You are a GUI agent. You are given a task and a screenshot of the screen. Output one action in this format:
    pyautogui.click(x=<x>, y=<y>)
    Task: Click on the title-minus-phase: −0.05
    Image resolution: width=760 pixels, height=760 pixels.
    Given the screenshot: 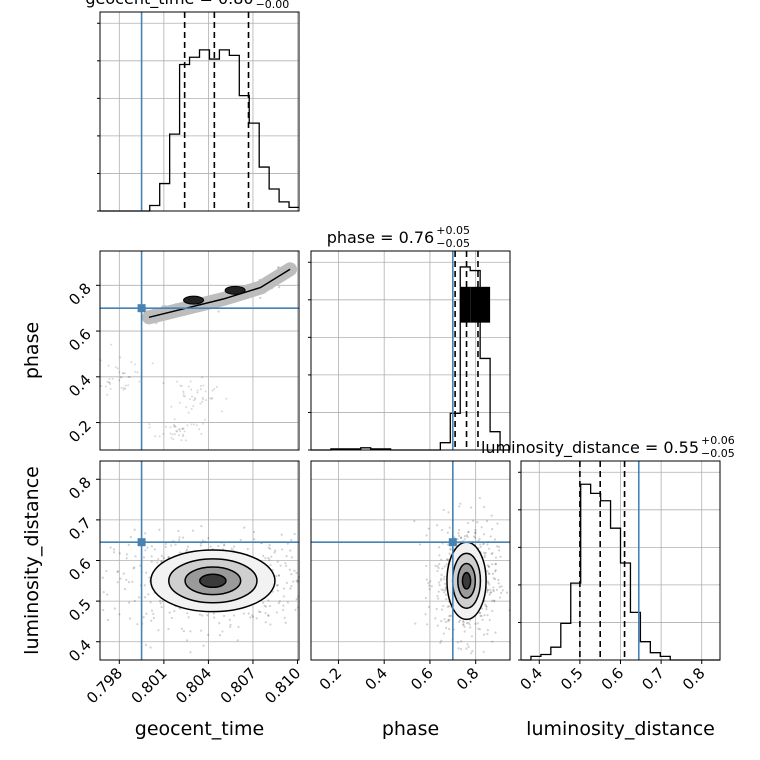 What is the action you would take?
    pyautogui.click(x=453, y=243)
    